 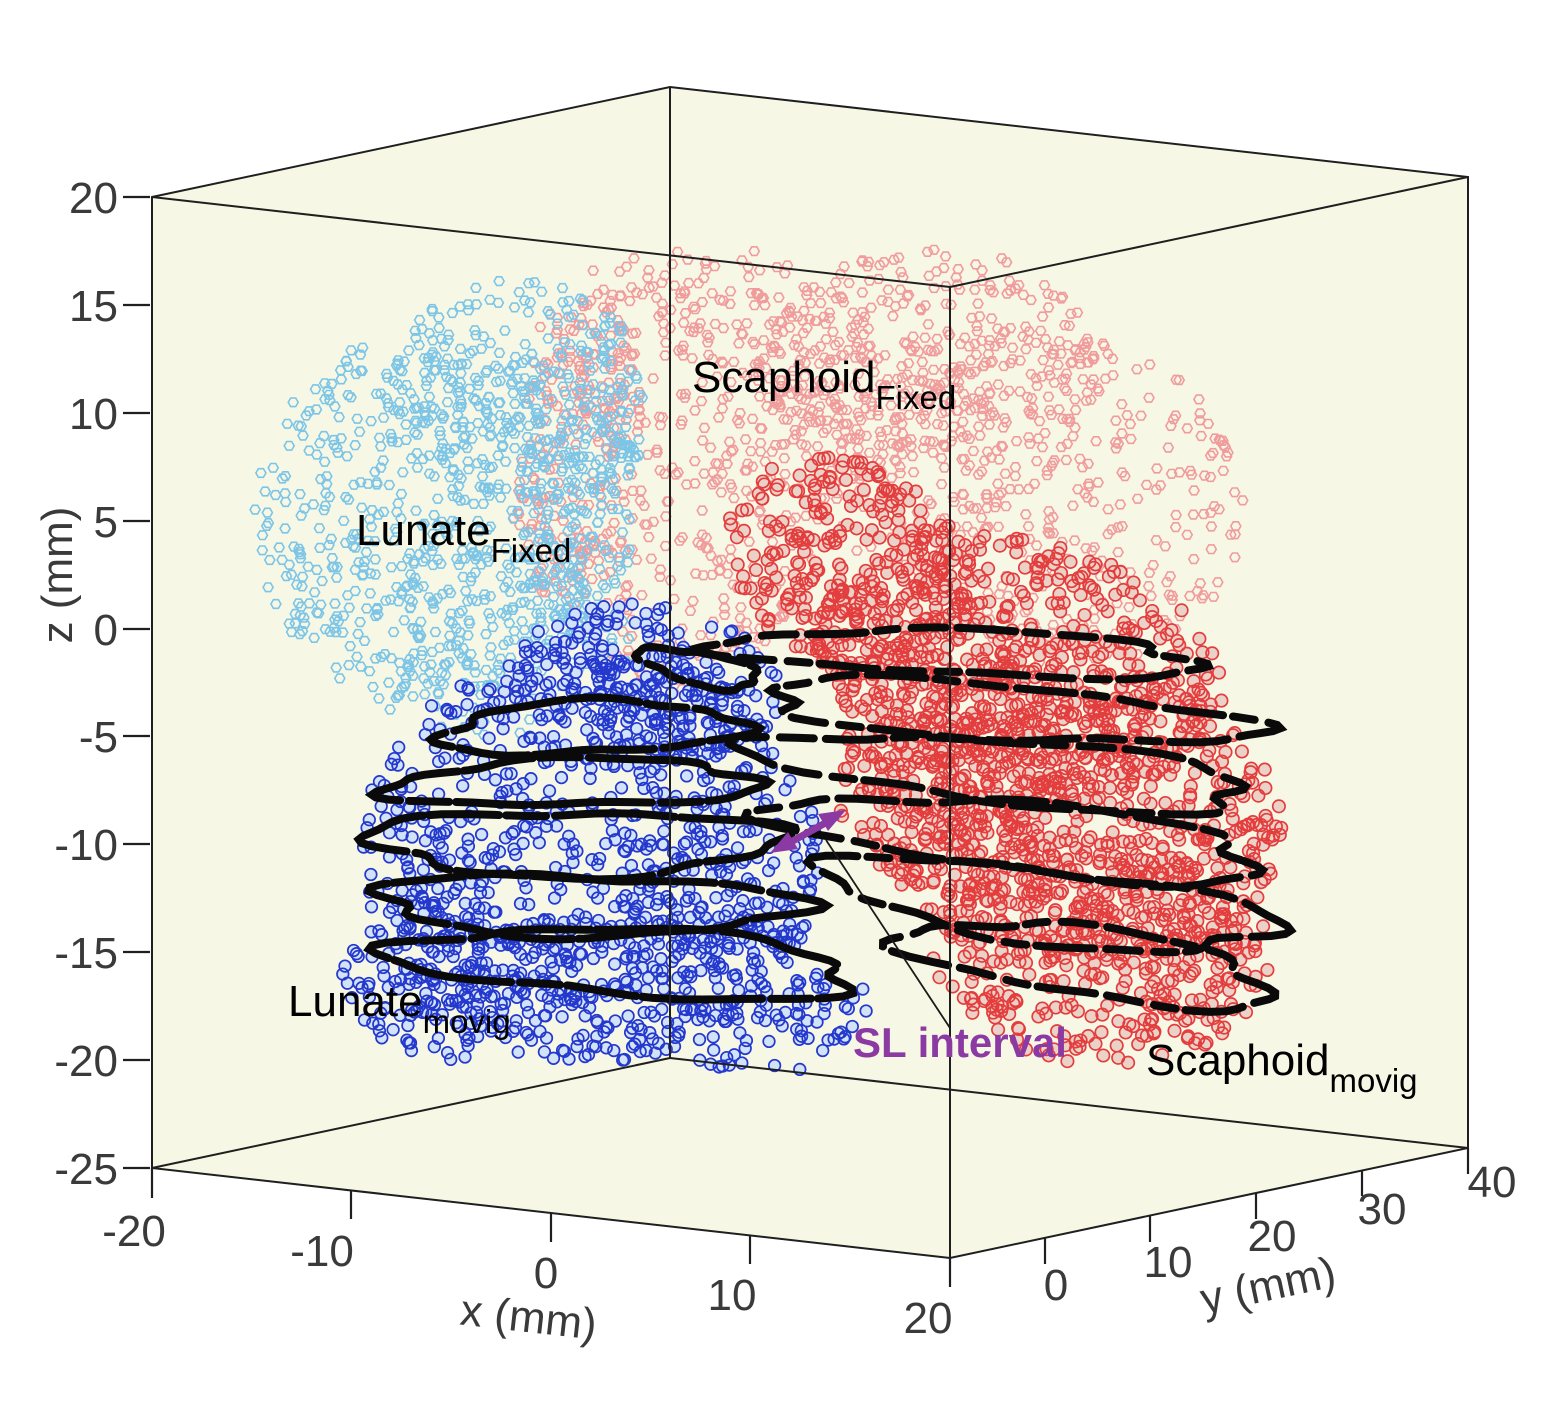 I want to click on x-axis-title: x (mm), so click(x=528, y=1318).